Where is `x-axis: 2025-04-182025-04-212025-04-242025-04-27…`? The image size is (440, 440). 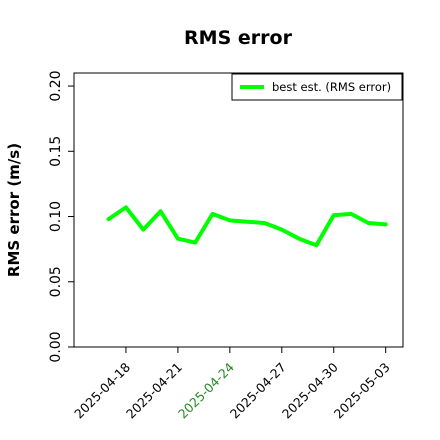
x-axis: 2025-04-182025-04-212025-04-242025-04-27… is located at coordinates (232, 384).